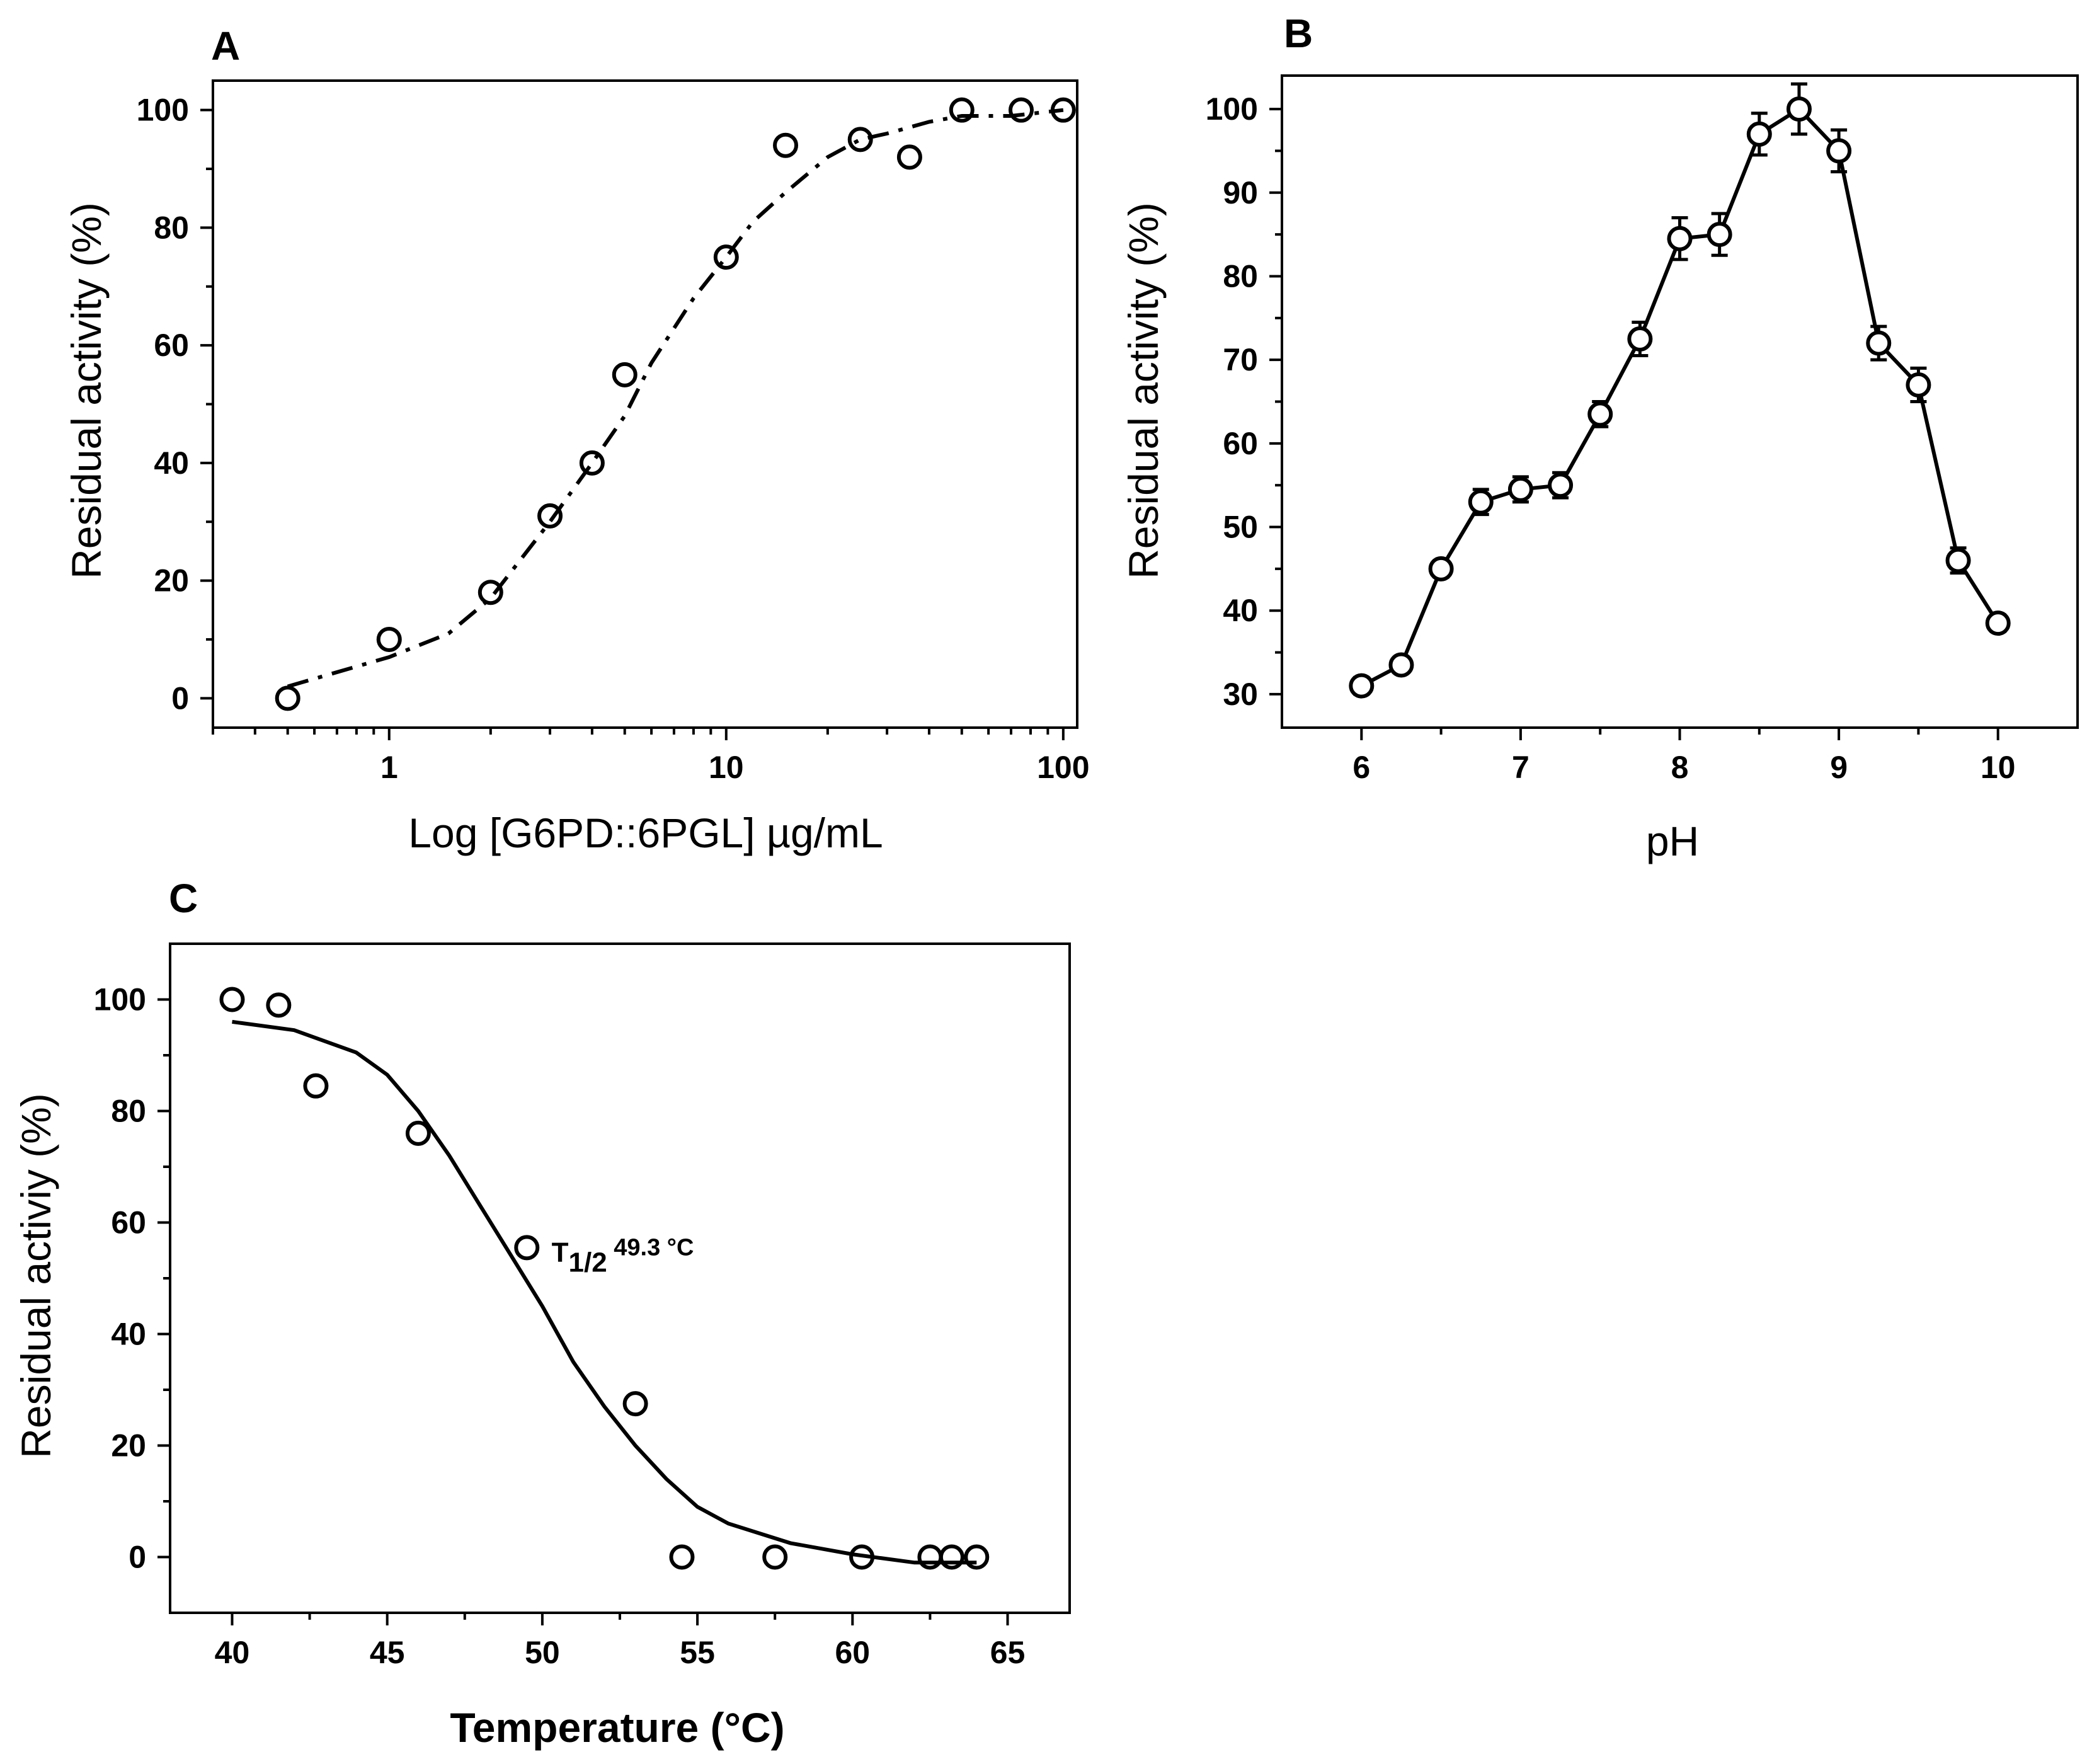 Image resolution: width=2087 pixels, height=1764 pixels. Describe the element at coordinates (226, 46) in the screenshot. I see `panel-a-letter: A` at that location.